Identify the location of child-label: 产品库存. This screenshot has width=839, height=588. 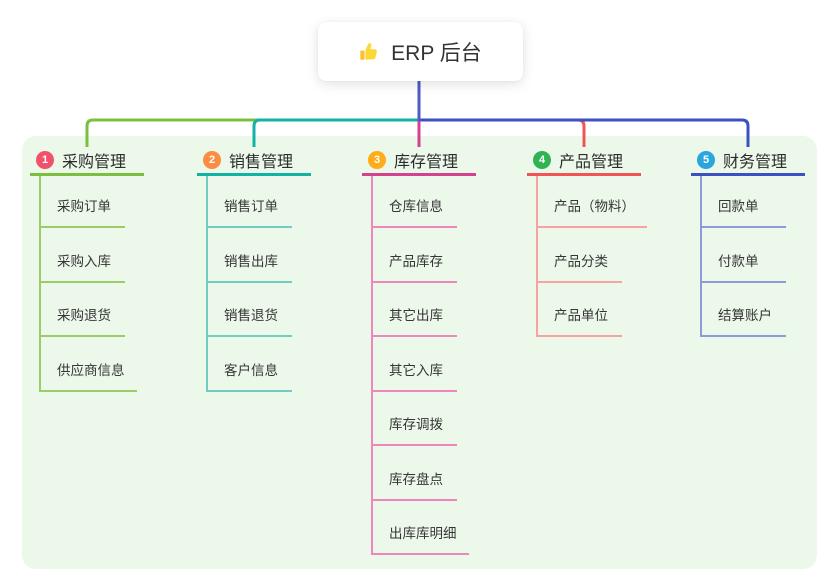
(416, 261).